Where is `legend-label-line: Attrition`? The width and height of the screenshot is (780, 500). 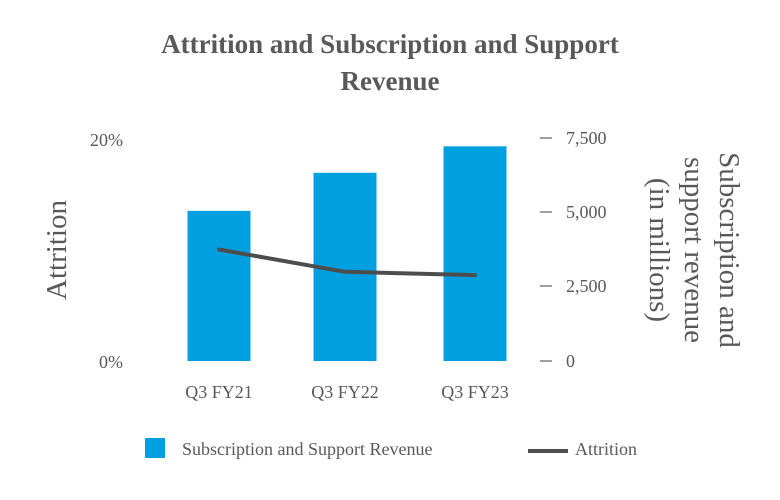
legend-label-line: Attrition is located at coordinates (606, 449).